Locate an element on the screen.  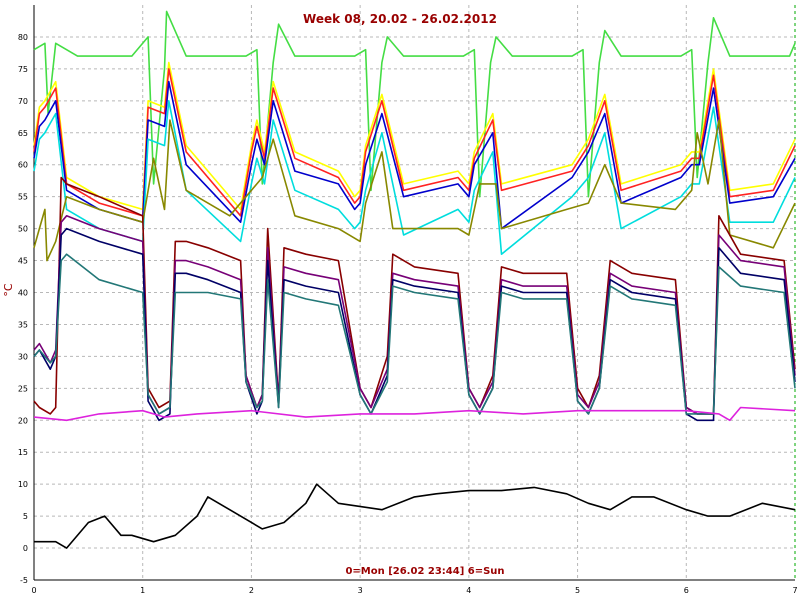
y-tick-label: 0 is located at coordinates (25, 548).